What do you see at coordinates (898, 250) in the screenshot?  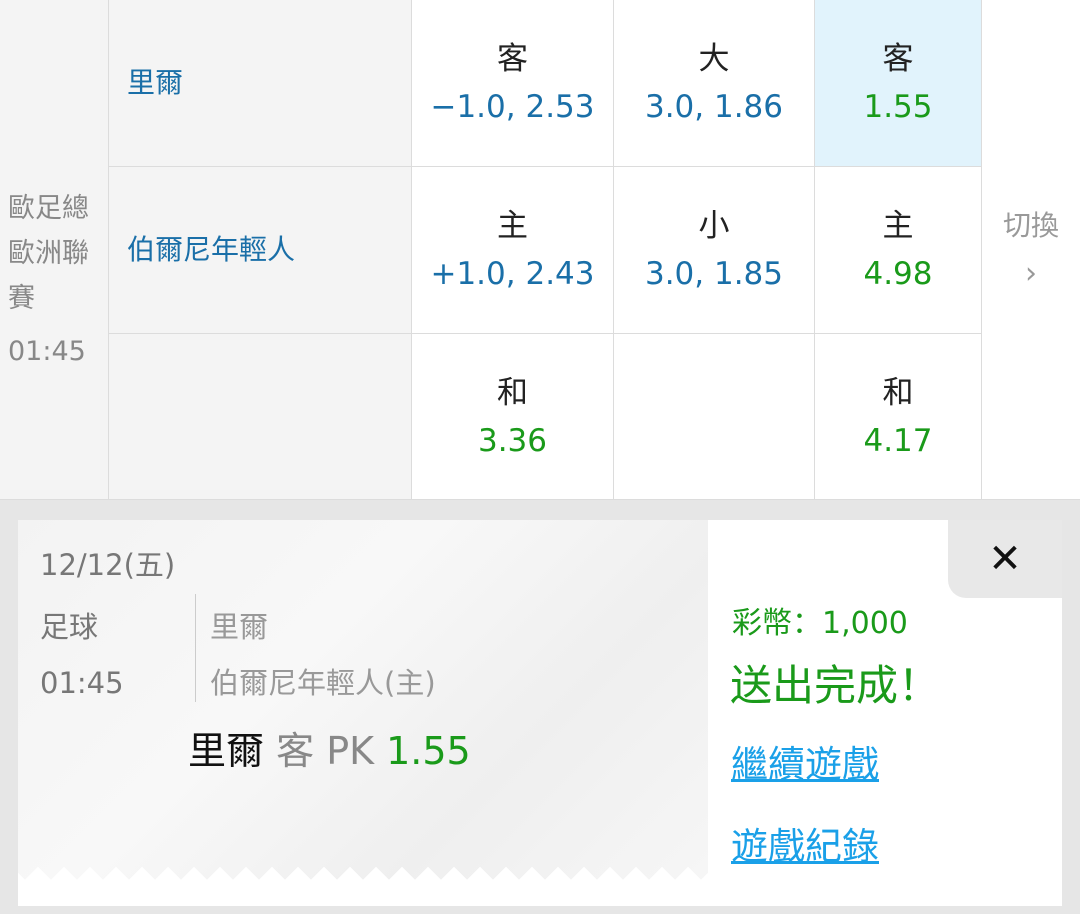 I see `moneyline-home-cell: 主 4.98` at bounding box center [898, 250].